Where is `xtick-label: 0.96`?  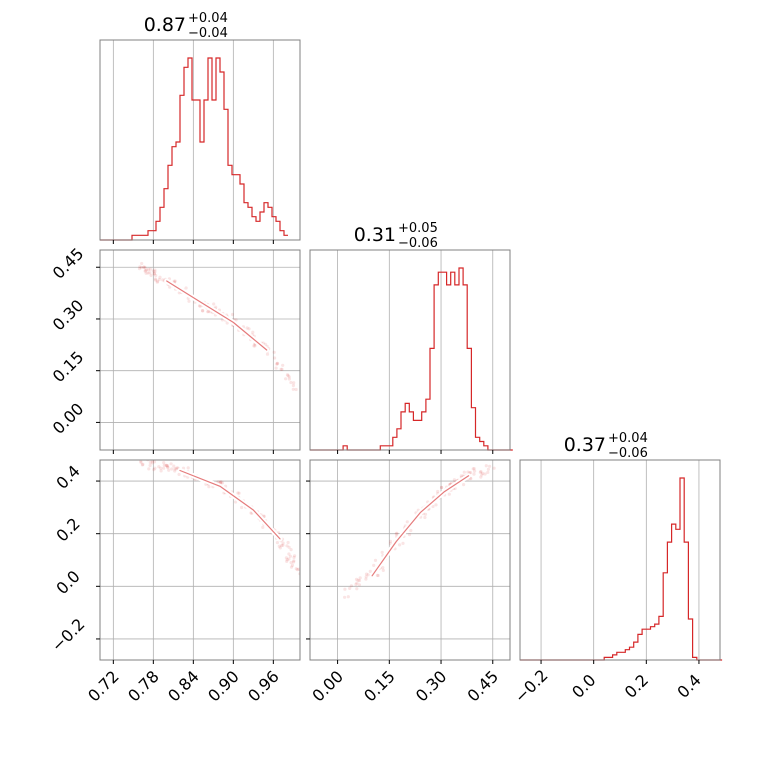
xtick-label: 0.96 is located at coordinates (263, 686).